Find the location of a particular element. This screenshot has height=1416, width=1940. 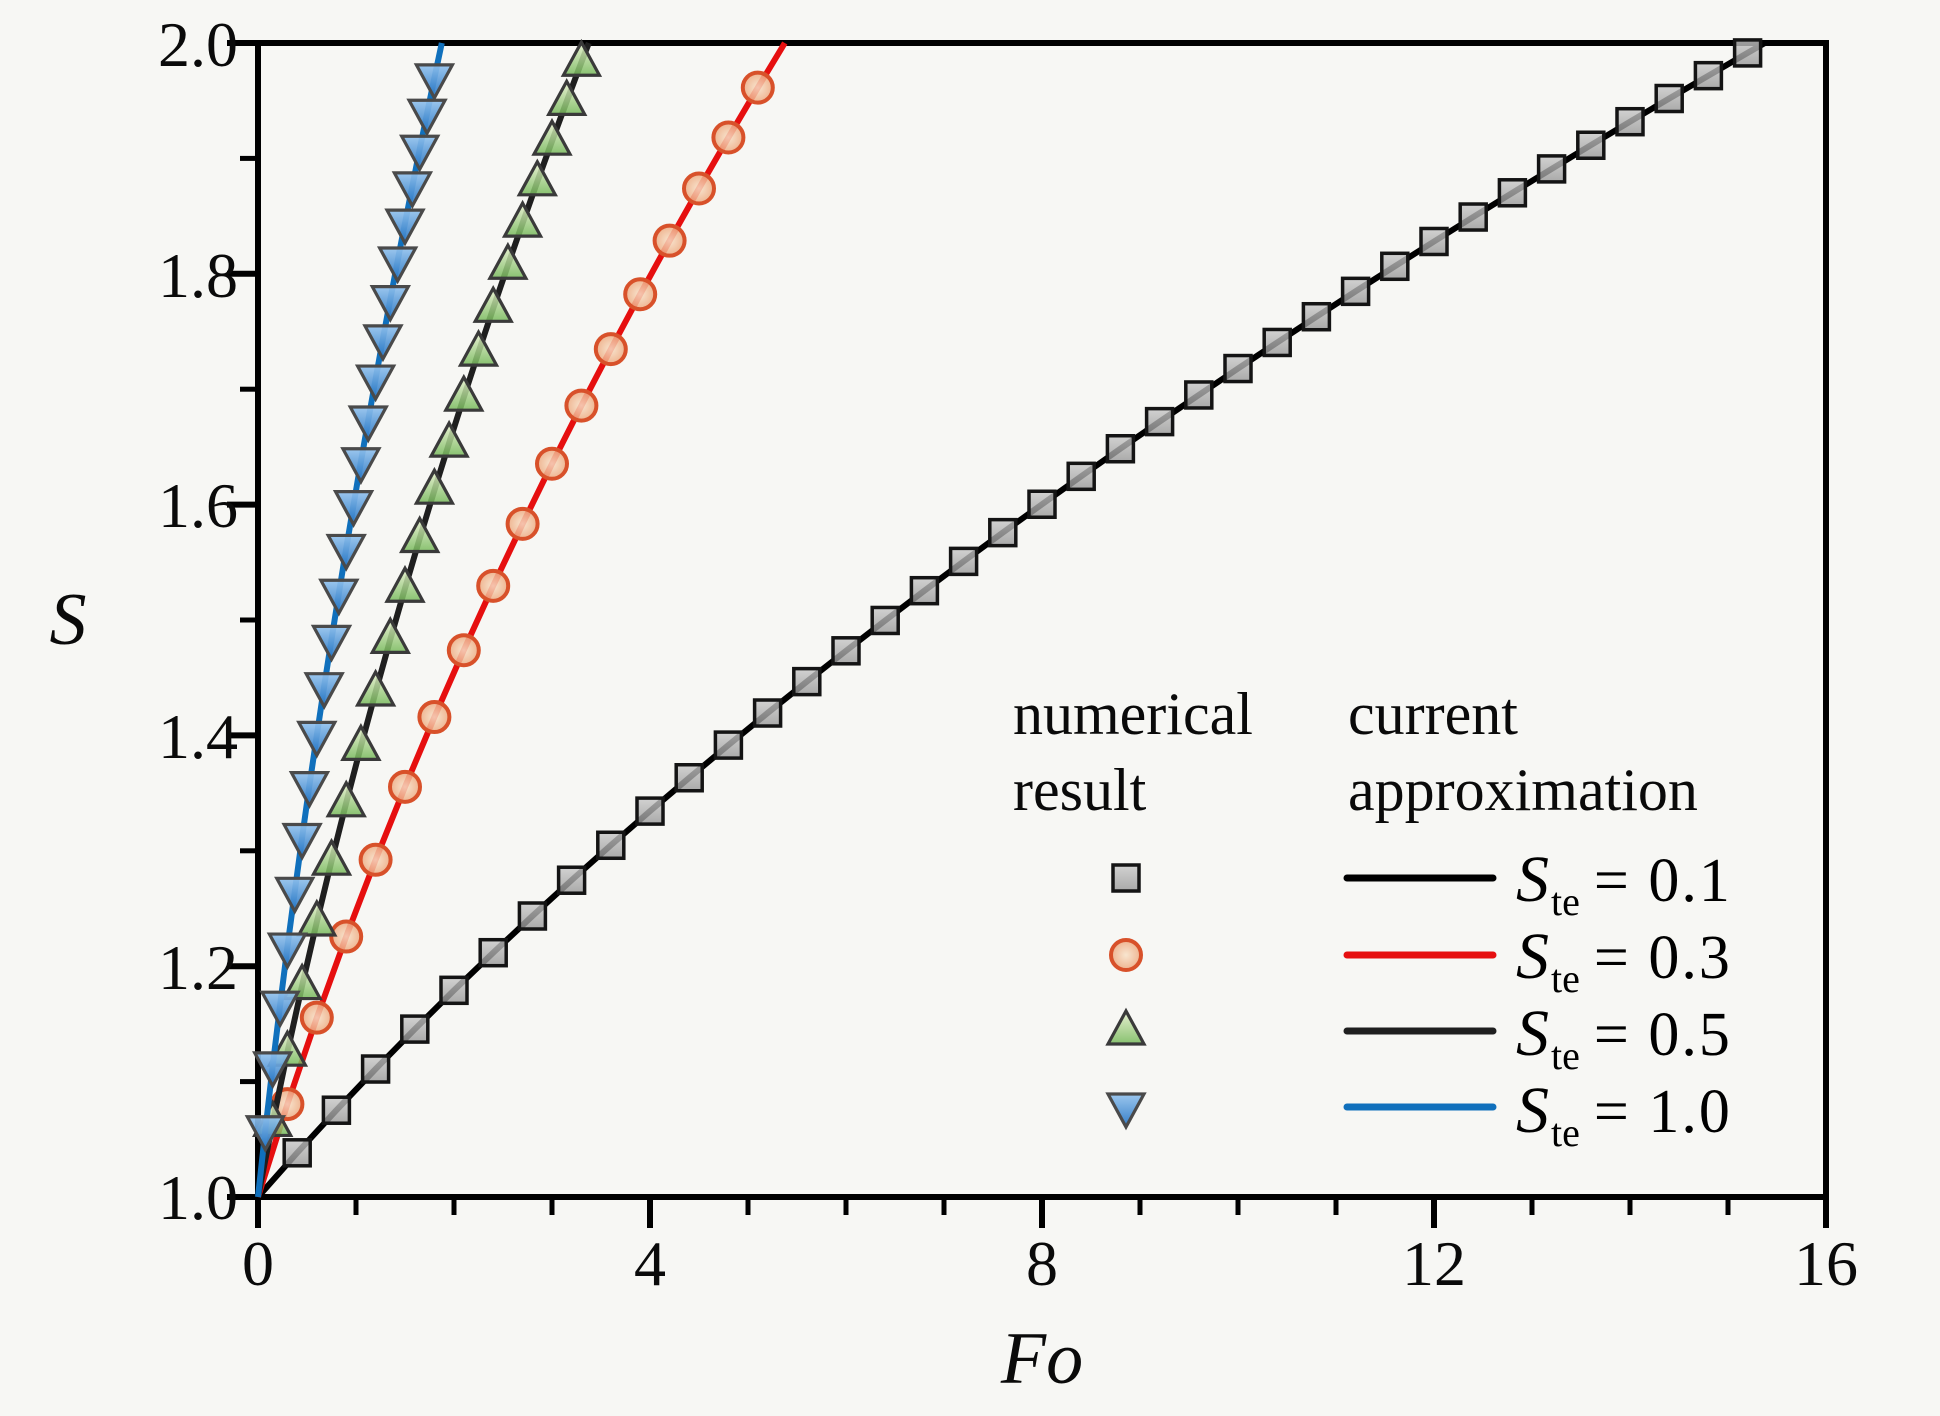

ste-value: = 1.0 is located at coordinates (1662, 1112).